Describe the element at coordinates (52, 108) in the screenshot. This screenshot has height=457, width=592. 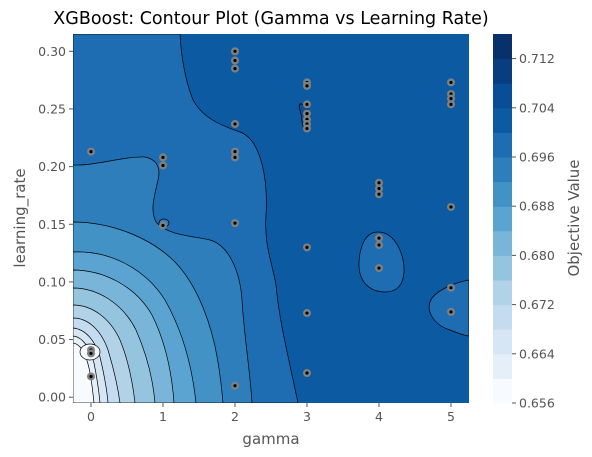
I see `y-tick-label: 0.25` at that location.